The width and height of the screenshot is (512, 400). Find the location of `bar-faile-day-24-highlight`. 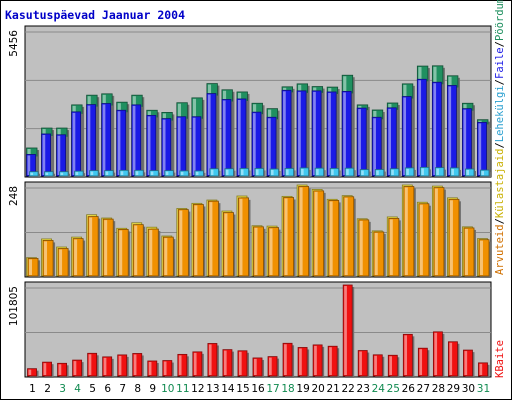

bar-faile-day-24-highlight is located at coordinates (374, 146).